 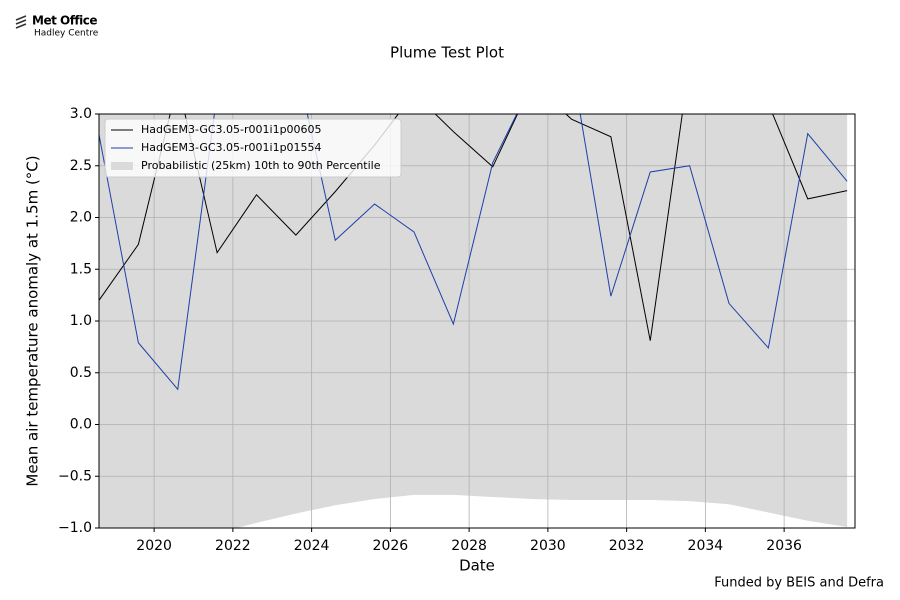 What do you see at coordinates (21, 22) in the screenshot?
I see `logo-mark` at bounding box center [21, 22].